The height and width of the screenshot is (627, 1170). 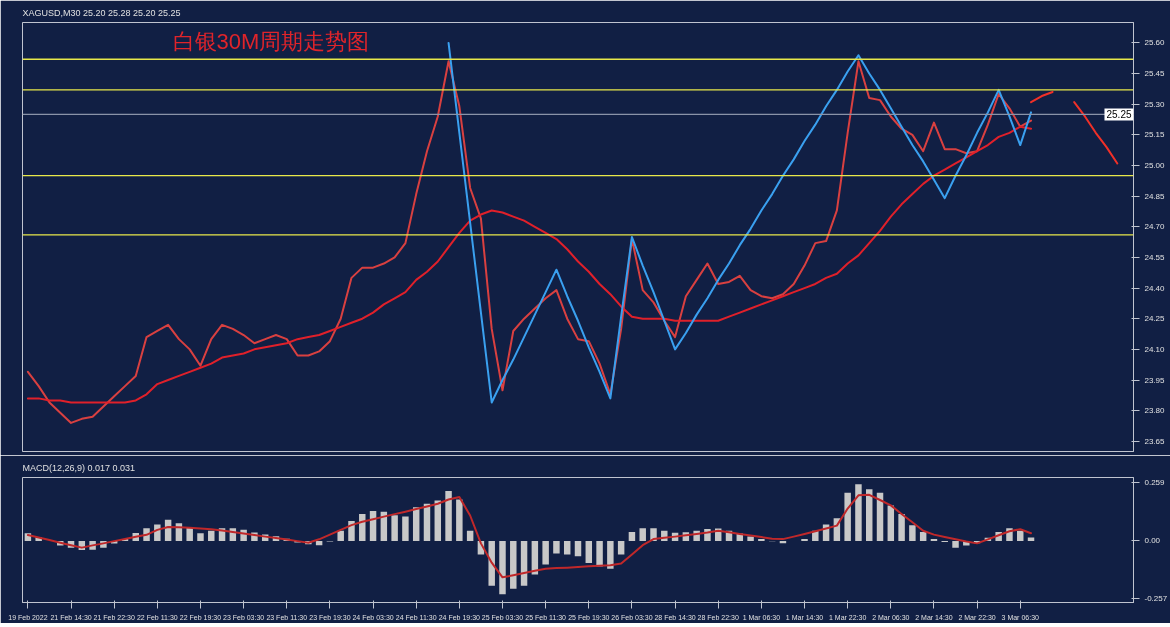 I want to click on annotation: 白银30M周期走势图, so click(x=271, y=41).